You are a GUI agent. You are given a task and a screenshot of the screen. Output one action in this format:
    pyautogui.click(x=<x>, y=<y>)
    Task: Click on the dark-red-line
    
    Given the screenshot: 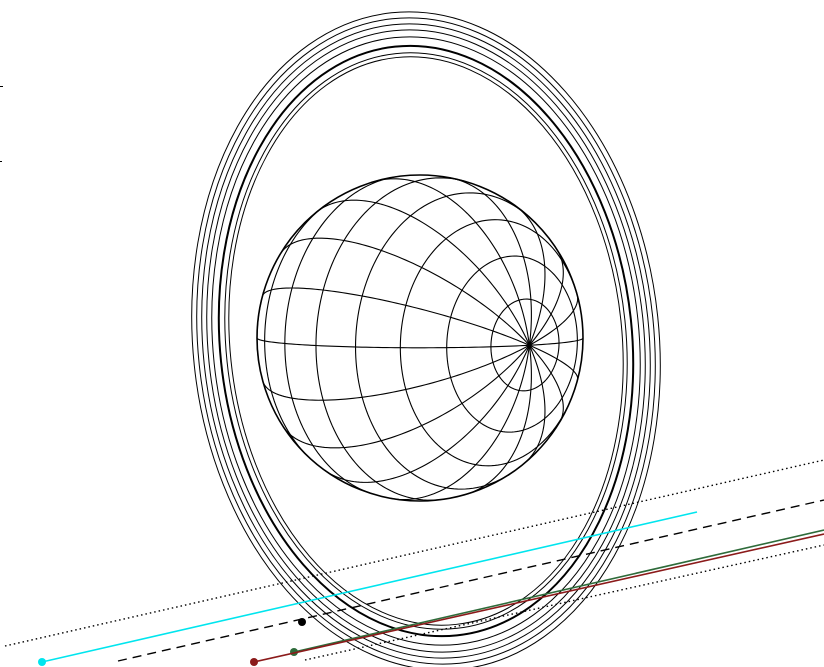 What is the action you would take?
    pyautogui.click(x=538, y=598)
    